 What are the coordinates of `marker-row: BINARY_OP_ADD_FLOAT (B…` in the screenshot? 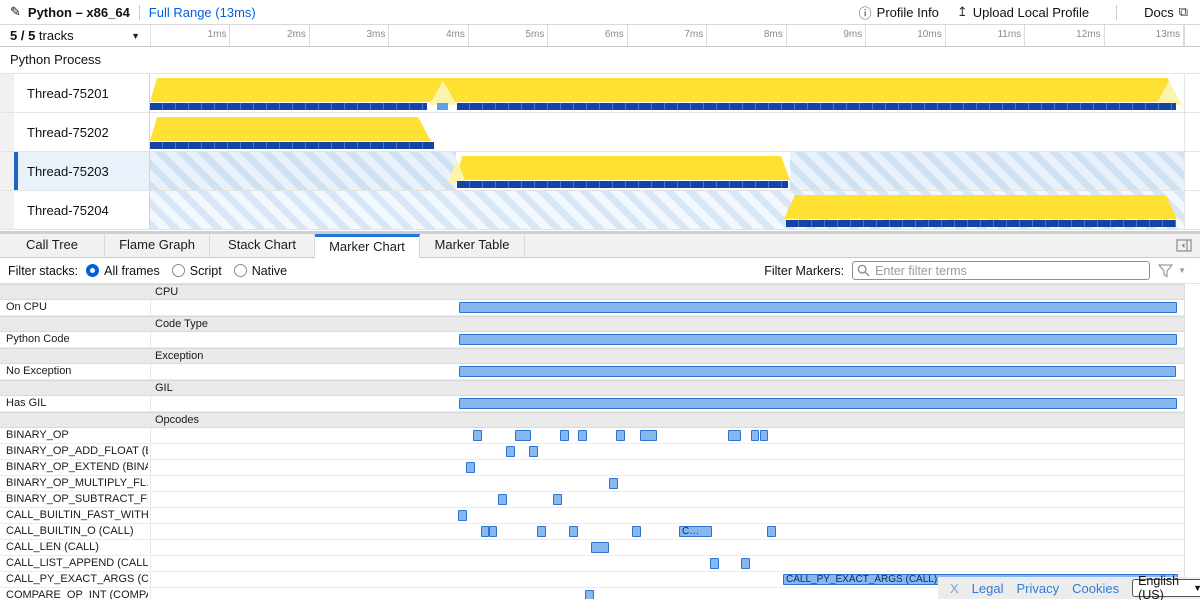 It's located at (592, 452).